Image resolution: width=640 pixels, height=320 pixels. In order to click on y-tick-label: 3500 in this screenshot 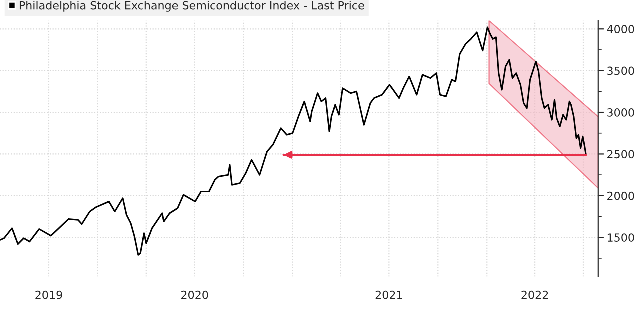, I will do `click(621, 71)`.